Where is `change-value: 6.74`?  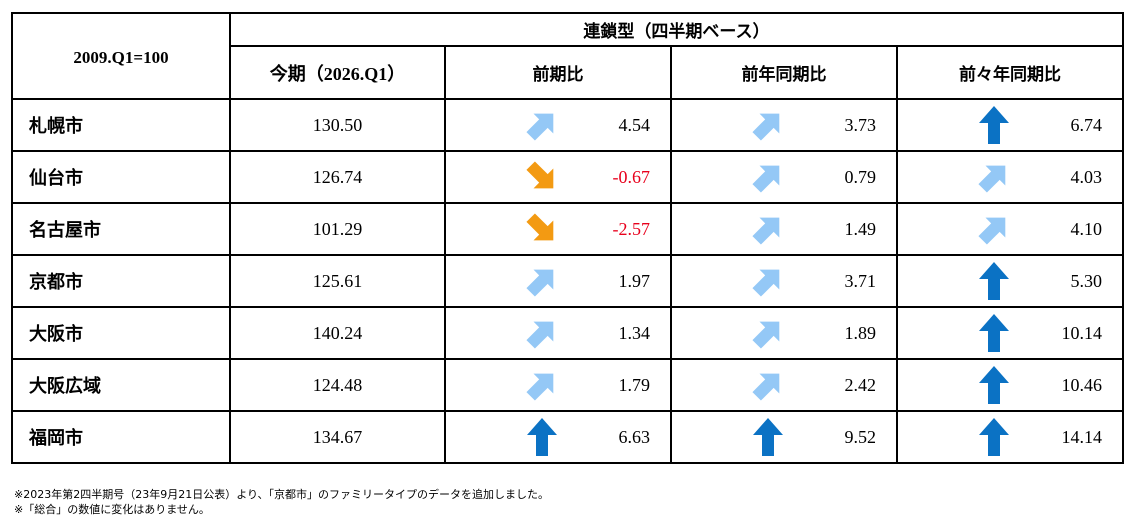
change-value: 6.74 is located at coordinates (1086, 124).